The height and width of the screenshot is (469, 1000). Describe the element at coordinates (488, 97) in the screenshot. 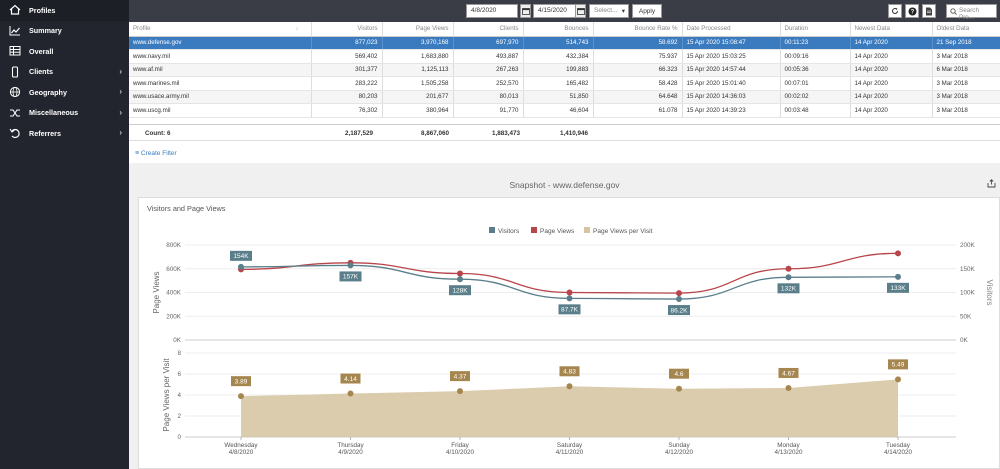

I see `table-cell: 80,013` at that location.